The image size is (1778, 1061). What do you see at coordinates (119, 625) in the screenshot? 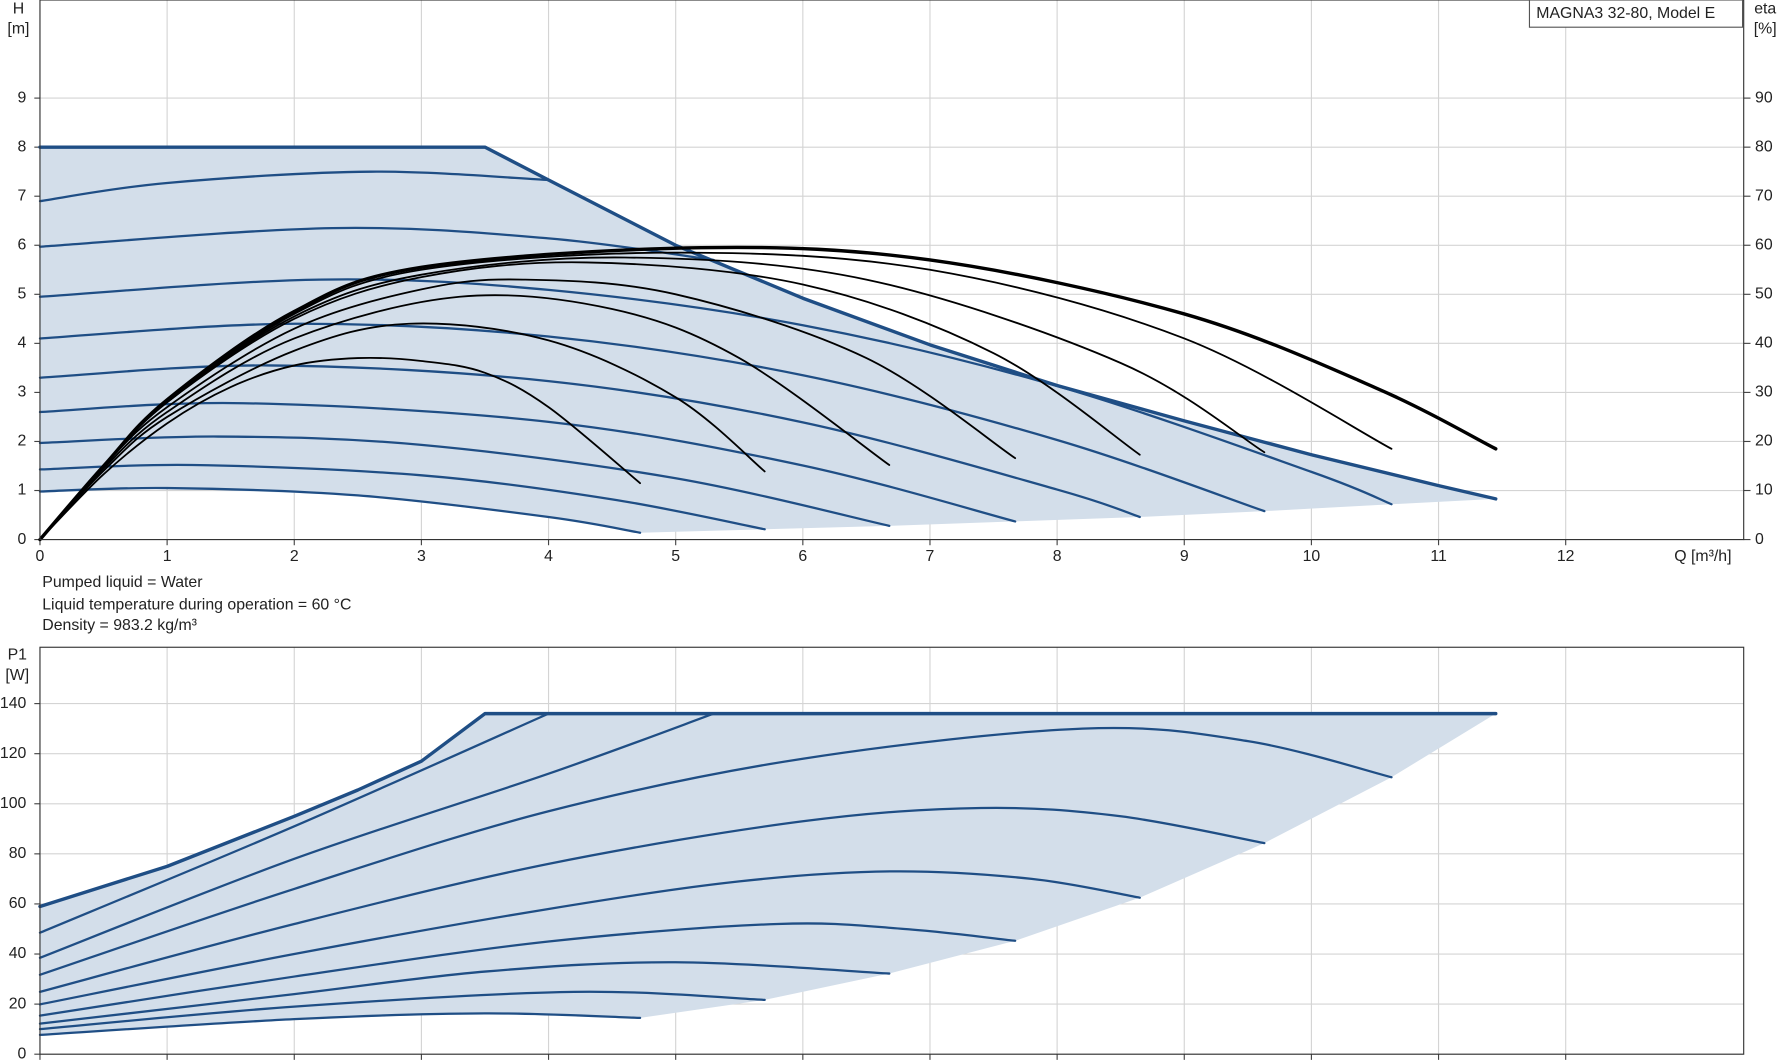
I see `note: Density = 983.2 kg/m³` at bounding box center [119, 625].